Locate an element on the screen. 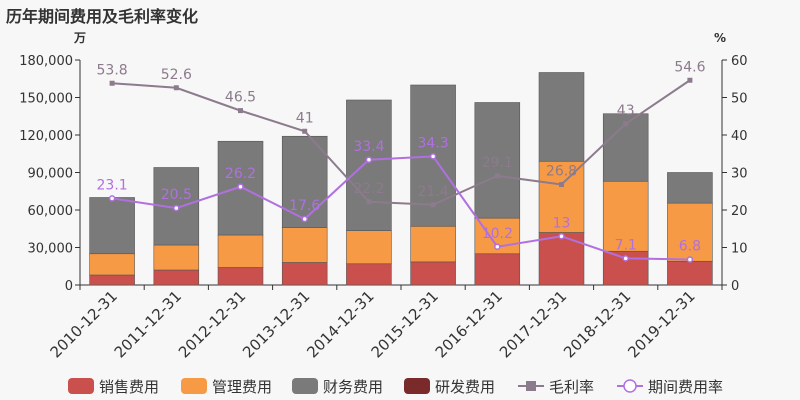 Image resolution: width=800 pixels, height=400 pixels. left-tick-label: 180,000 is located at coordinates (46, 61).